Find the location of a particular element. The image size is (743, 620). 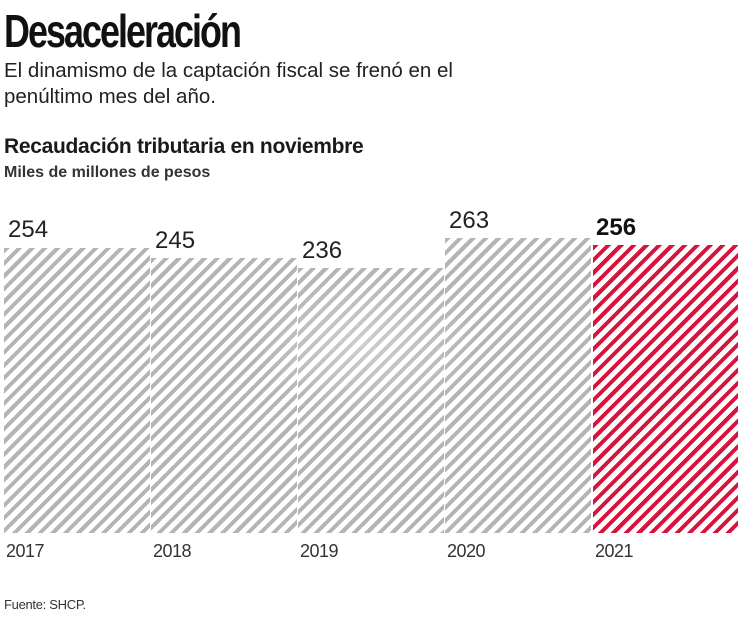

x-tick-2020: 2020 is located at coordinates (466, 551).